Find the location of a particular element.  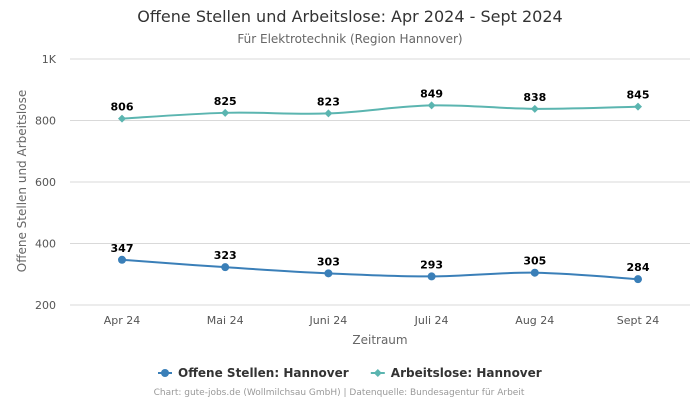

data-label: 849 is located at coordinates (431, 93).